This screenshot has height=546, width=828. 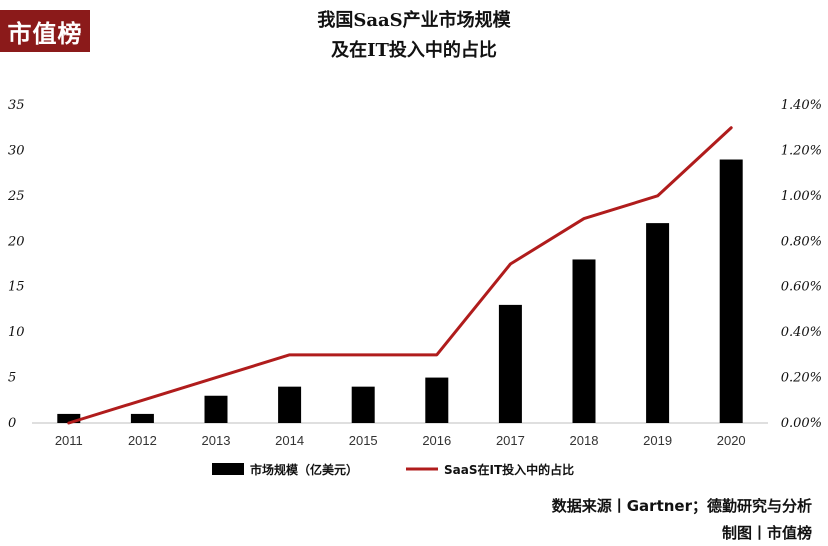 What do you see at coordinates (69, 418) in the screenshot?
I see `bar-2011` at bounding box center [69, 418].